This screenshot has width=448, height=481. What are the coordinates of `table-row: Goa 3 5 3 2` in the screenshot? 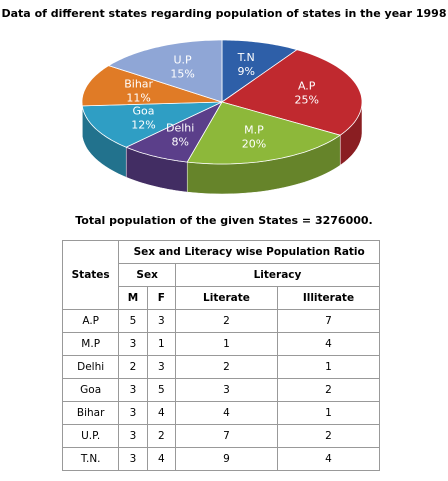 It's located at (221, 390).